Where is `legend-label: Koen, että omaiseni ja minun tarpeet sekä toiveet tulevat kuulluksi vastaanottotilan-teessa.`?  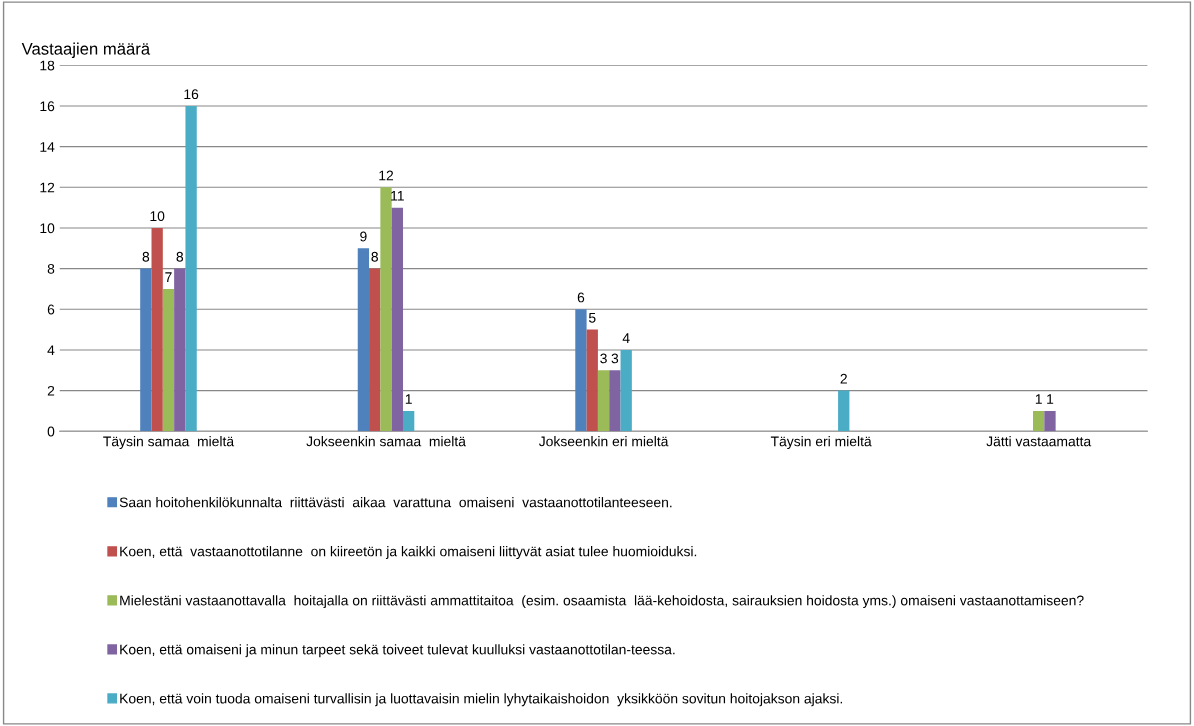 legend-label: Koen, että omaiseni ja minun tarpeet sekä toiveet tulevat kuulluksi vastaanottotilan-teessa. is located at coordinates (397, 651).